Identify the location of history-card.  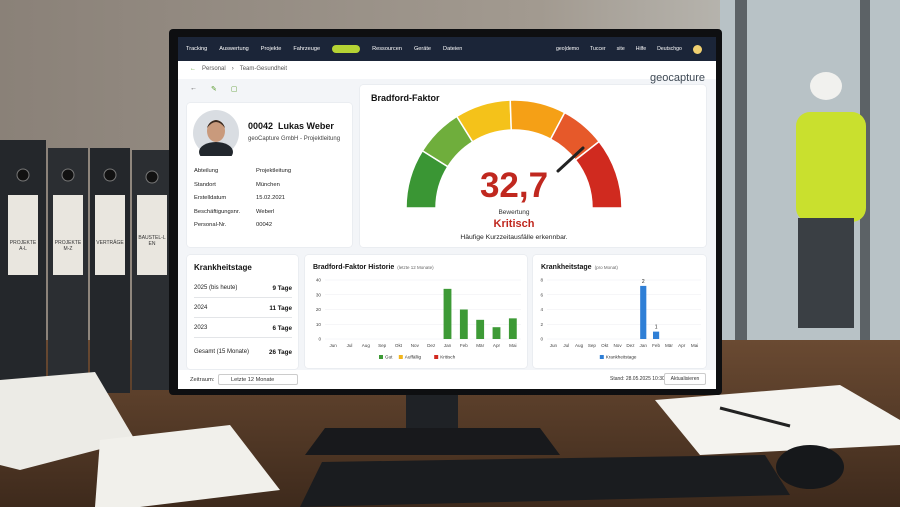
(416, 311).